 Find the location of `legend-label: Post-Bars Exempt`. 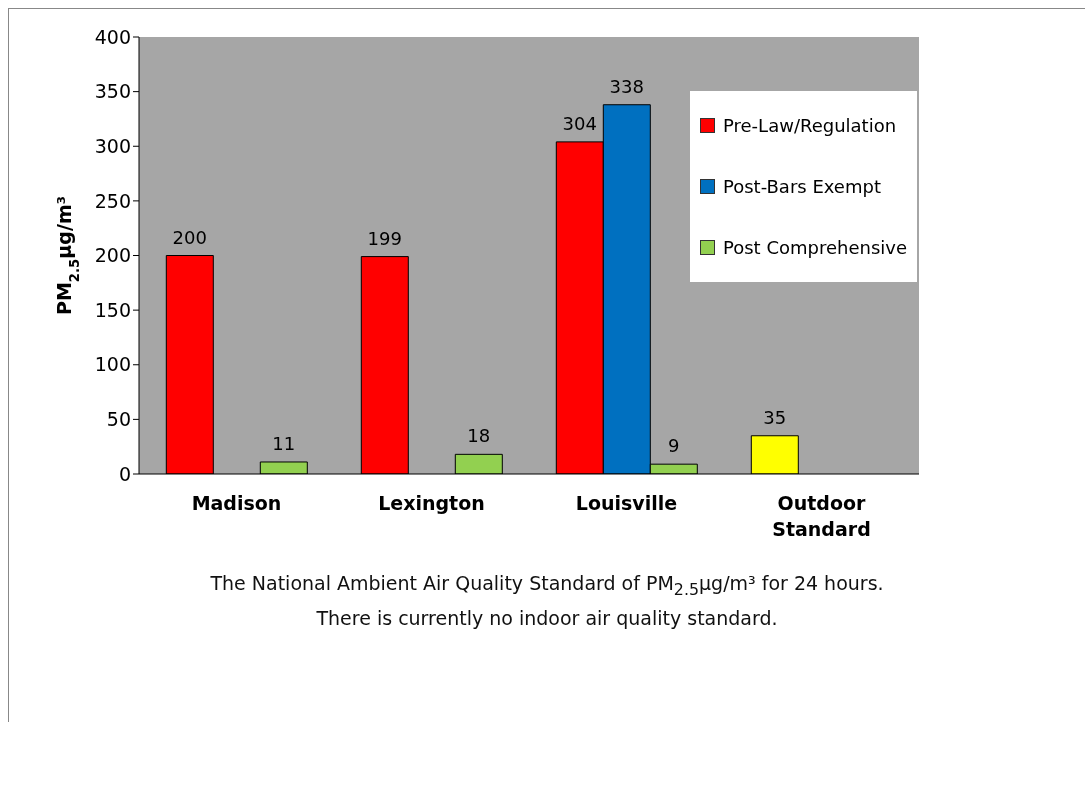

legend-label: Post-Bars Exempt is located at coordinates (802, 186).